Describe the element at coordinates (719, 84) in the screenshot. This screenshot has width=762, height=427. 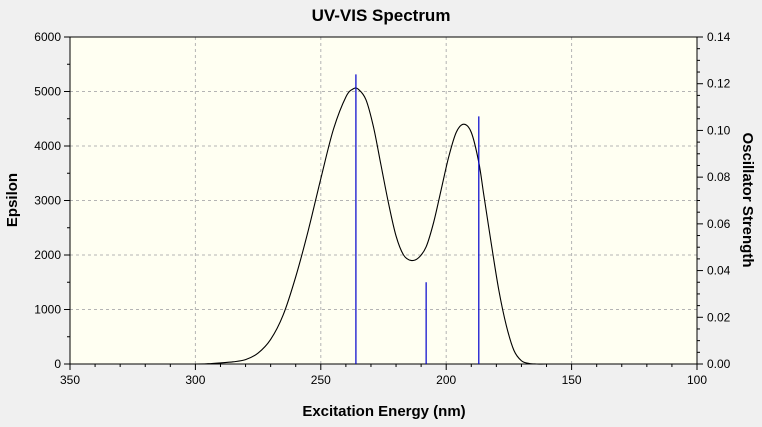
I see `y2-tick-label: 0.12` at that location.